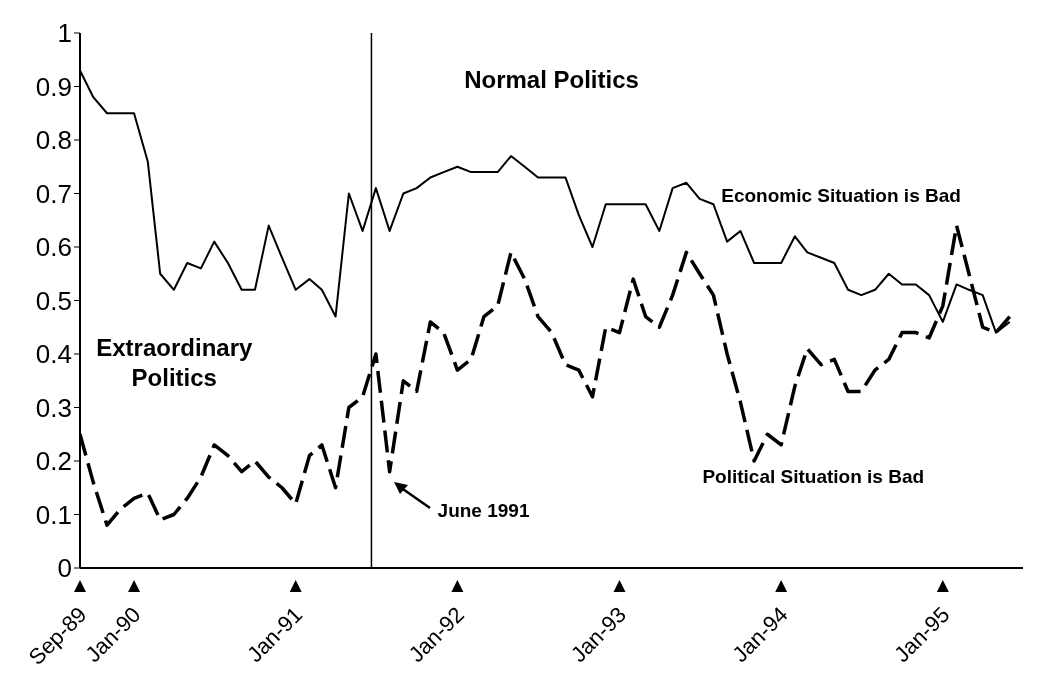 Image resolution: width=1047 pixels, height=687 pixels. I want to click on y-tick-label: 0.1, so click(53, 514).